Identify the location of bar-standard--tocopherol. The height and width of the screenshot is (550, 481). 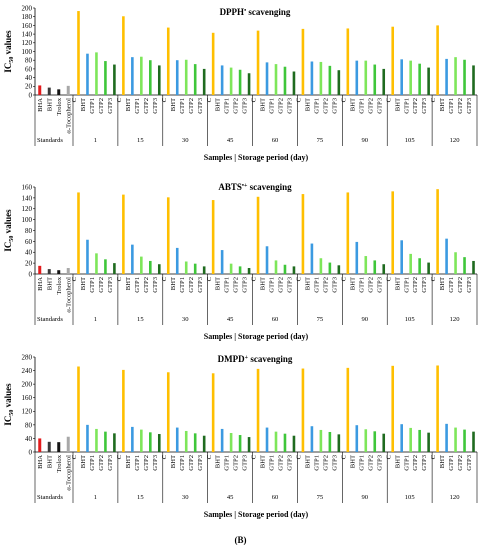
(68, 90).